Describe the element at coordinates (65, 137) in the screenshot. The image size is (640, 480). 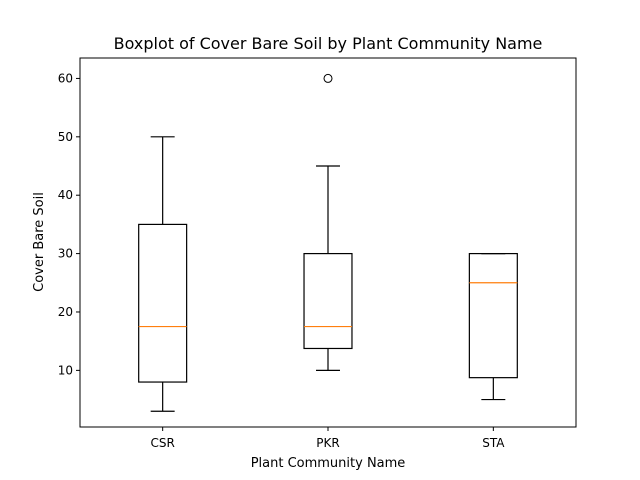
I see `y-tick-label: 50` at that location.